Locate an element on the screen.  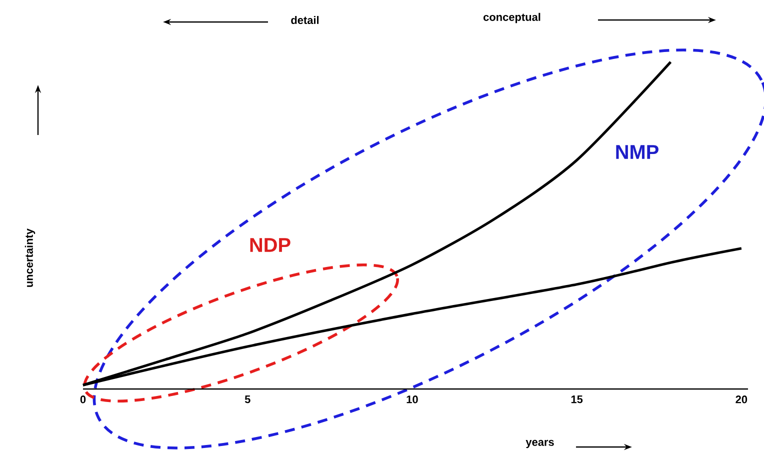
x-tick-label: 10 is located at coordinates (412, 400).